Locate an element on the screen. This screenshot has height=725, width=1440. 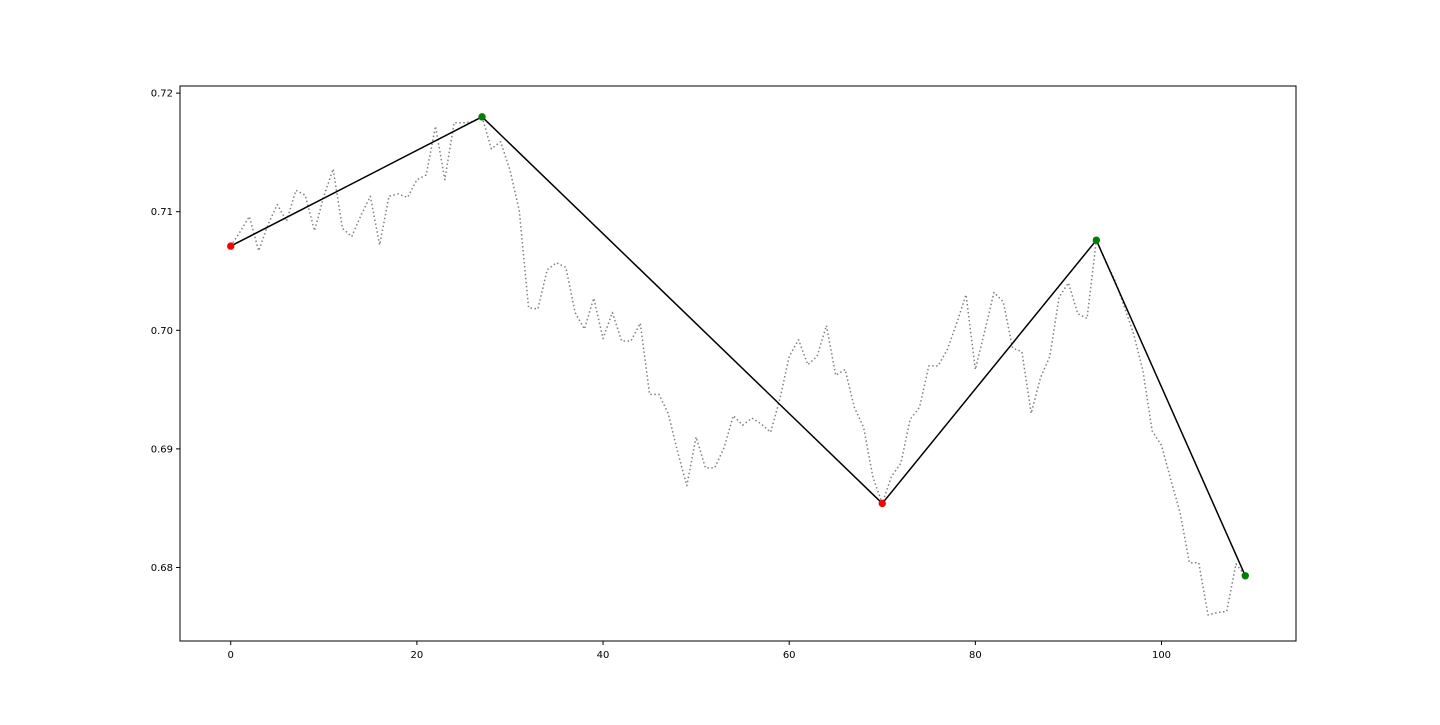
y-tick-label-1: 0.69 is located at coordinates (162, 449).